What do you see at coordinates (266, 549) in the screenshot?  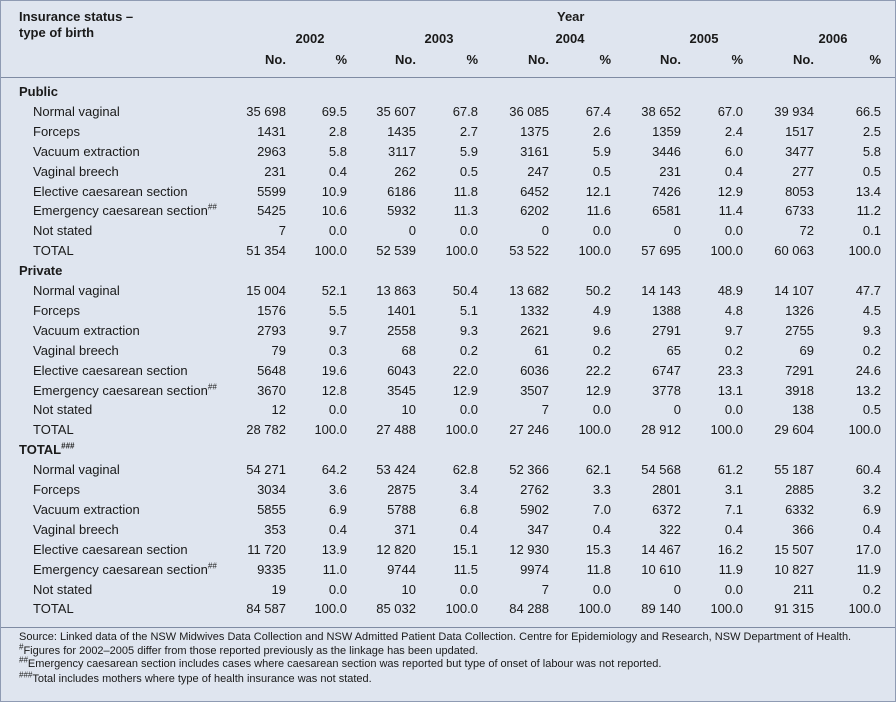 I see `cell: 11 720` at bounding box center [266, 549].